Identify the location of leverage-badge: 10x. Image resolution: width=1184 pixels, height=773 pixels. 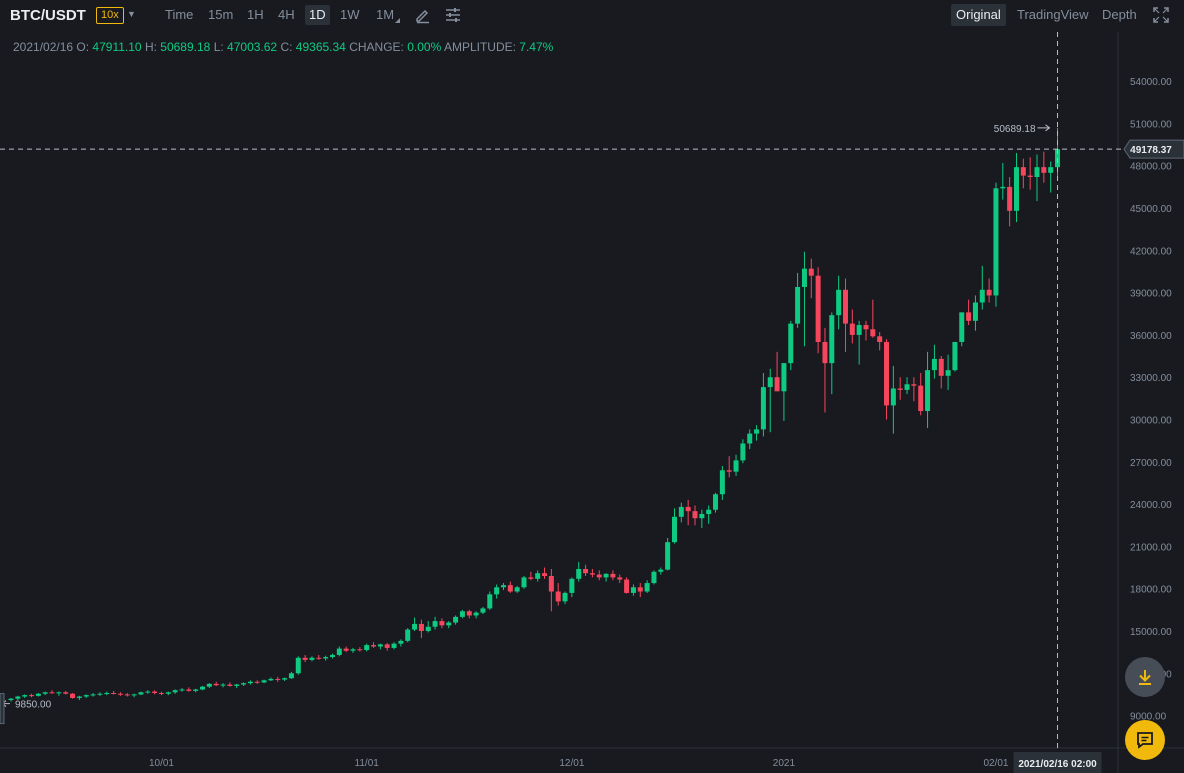
(110, 15).